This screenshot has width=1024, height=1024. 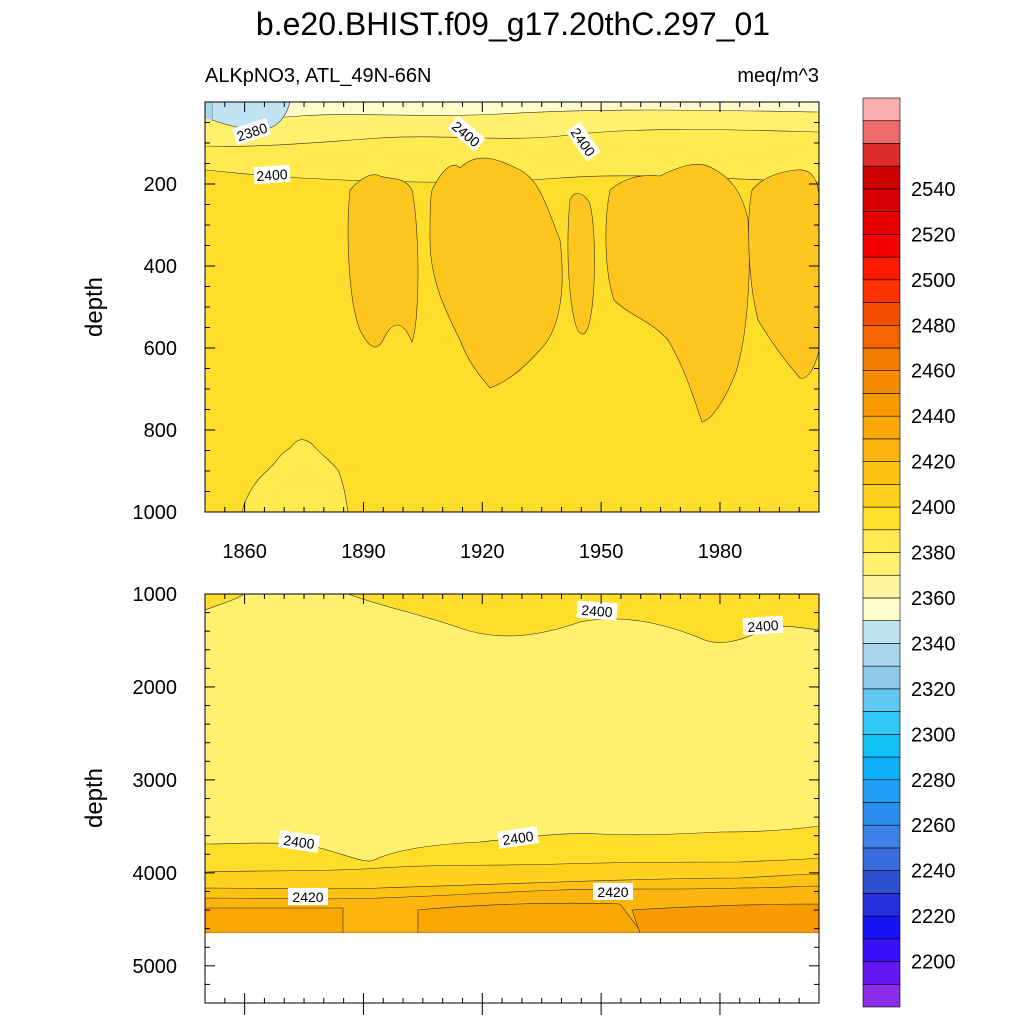 What do you see at coordinates (933, 872) in the screenshot?
I see `colorbar-label: 2240` at bounding box center [933, 872].